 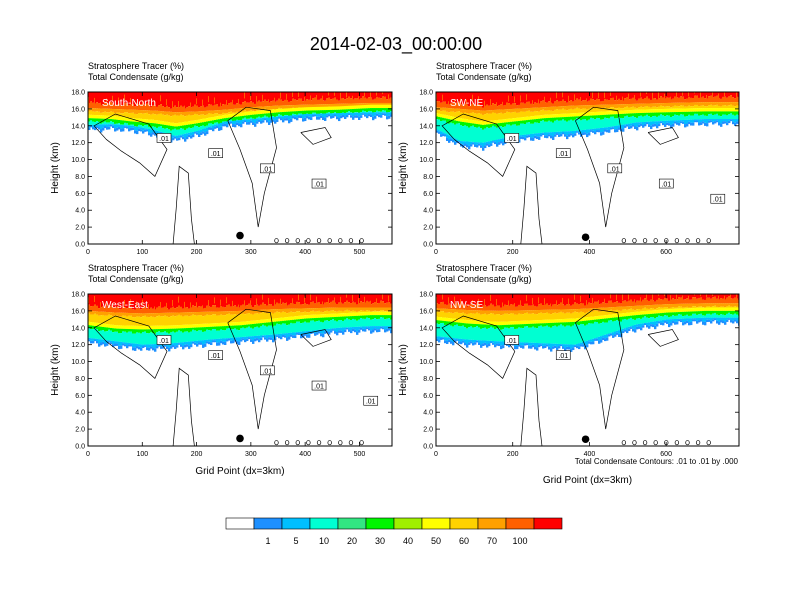 What do you see at coordinates (428, 430) in the screenshot?
I see `y-tick-label: 2.0` at bounding box center [428, 430].